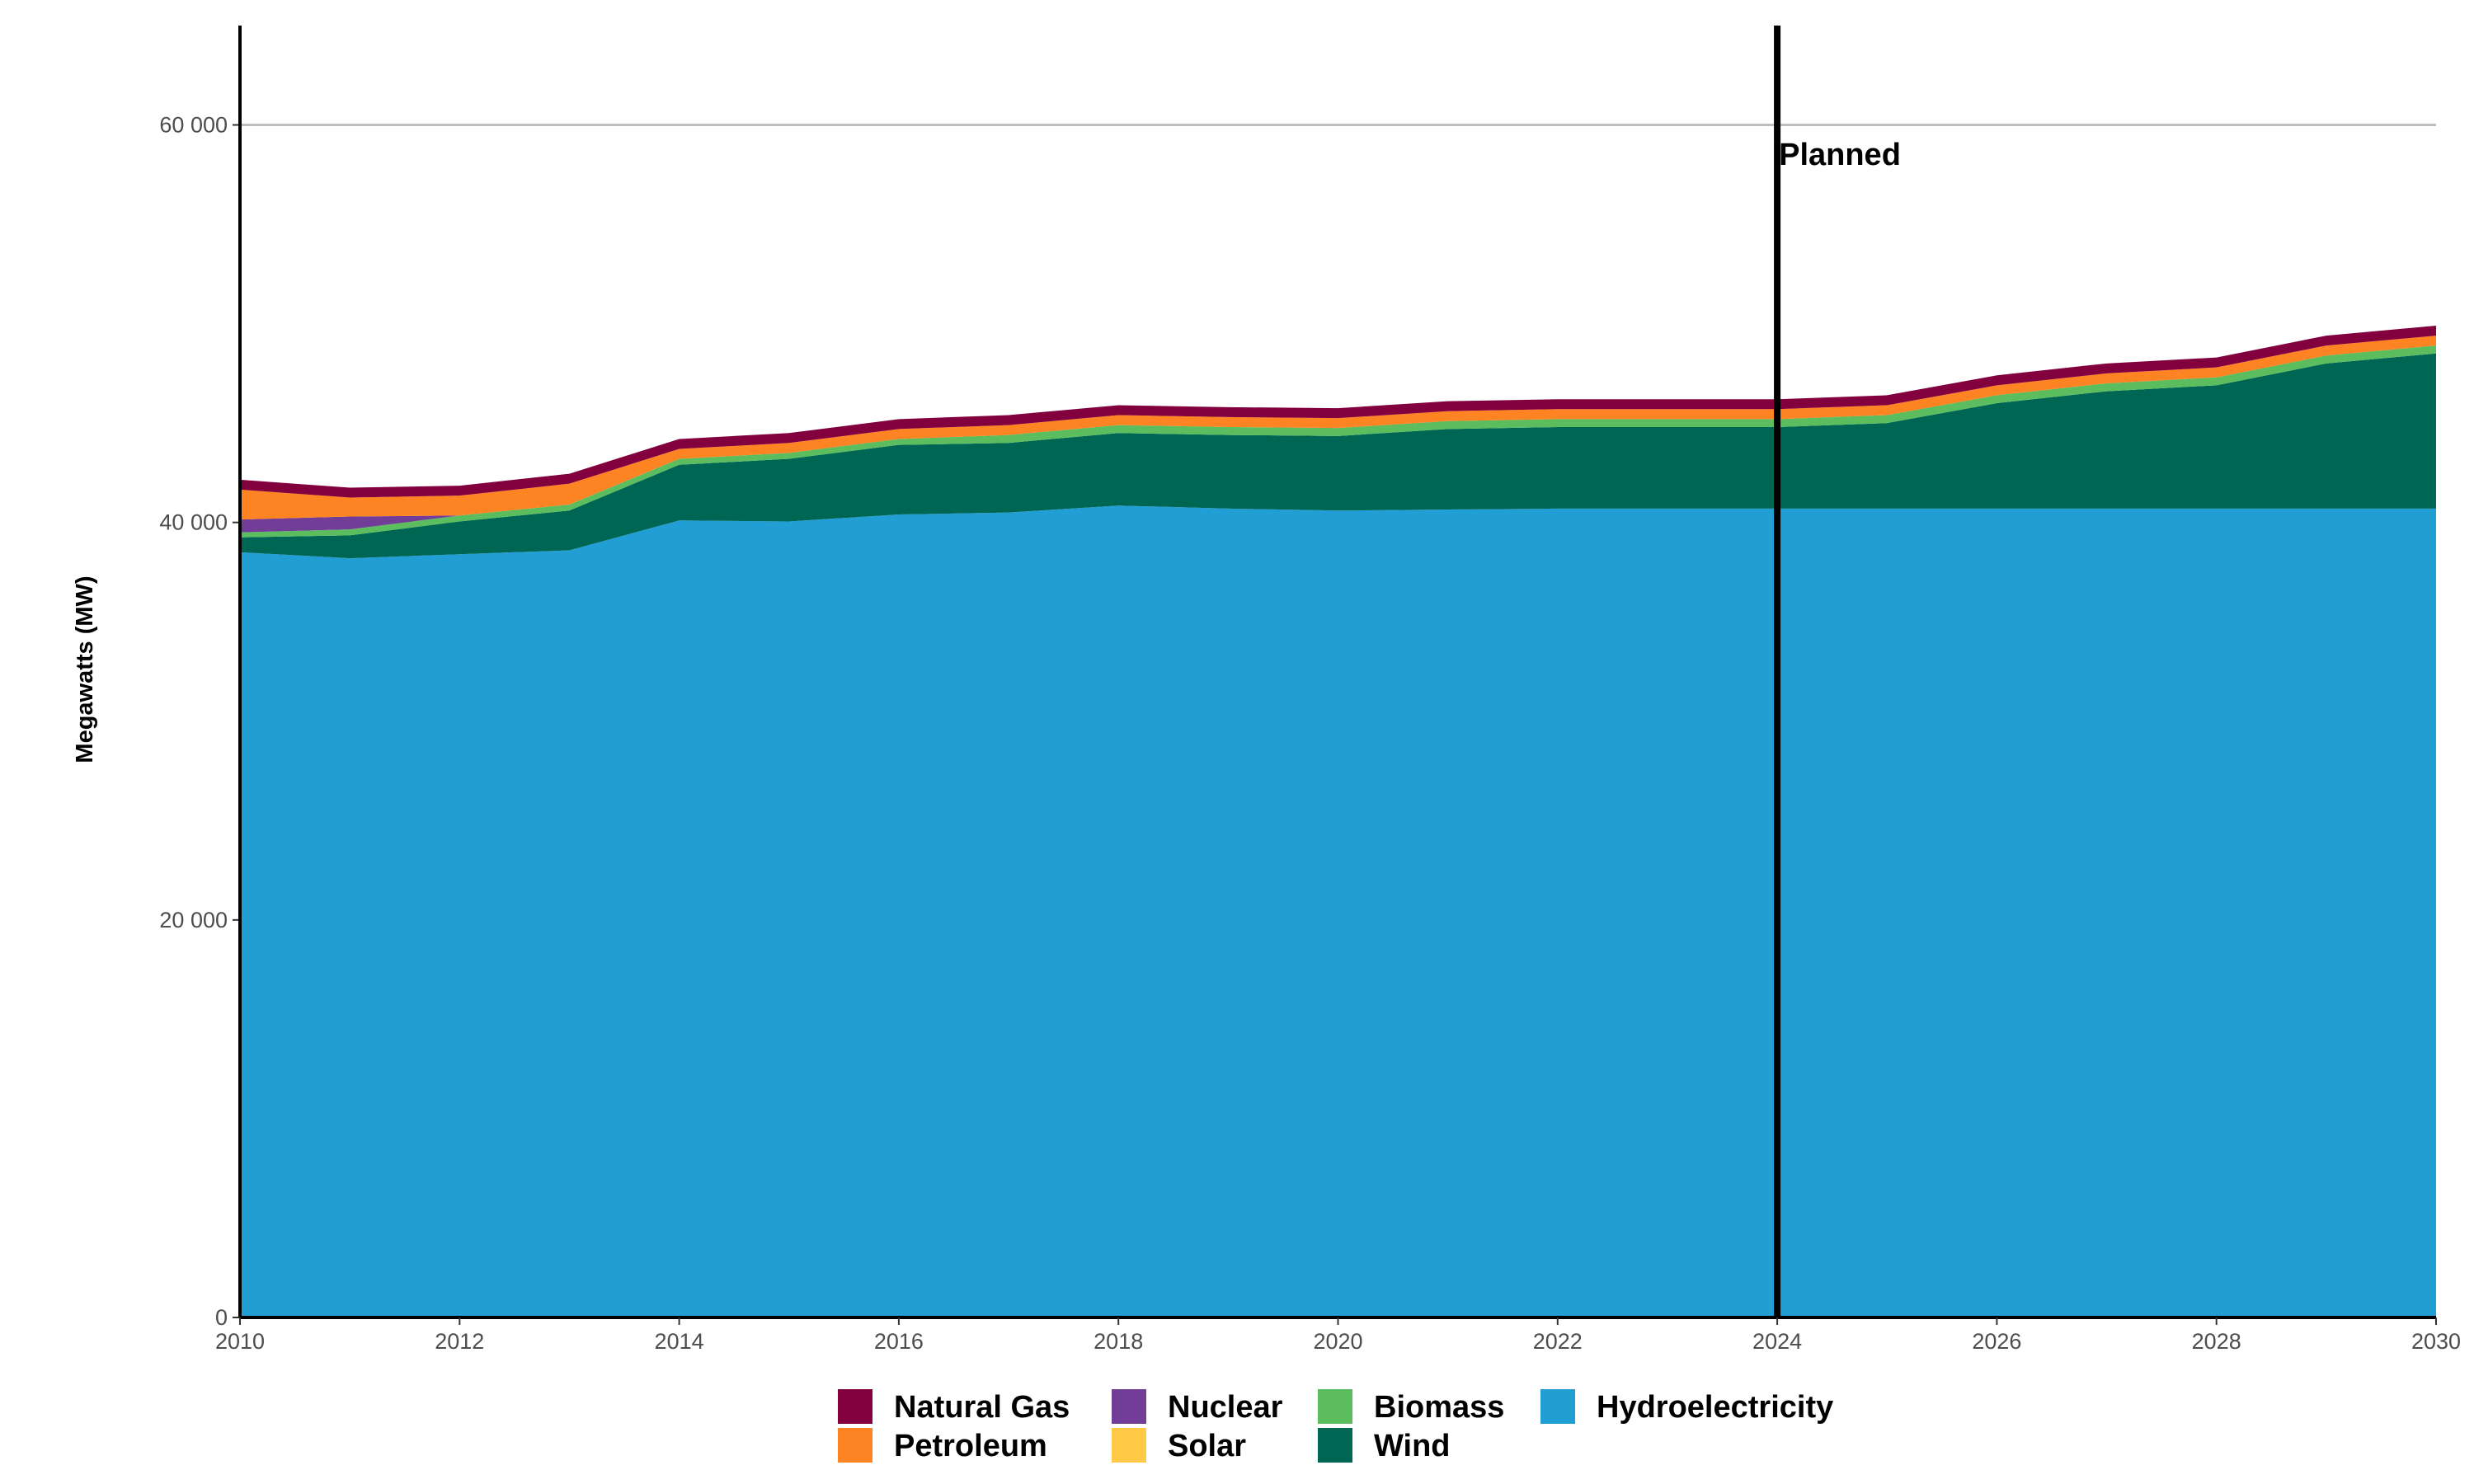 The height and width of the screenshot is (1484, 2474). Describe the element at coordinates (1225, 1407) in the screenshot. I see `legend-label: Nuclear` at that location.